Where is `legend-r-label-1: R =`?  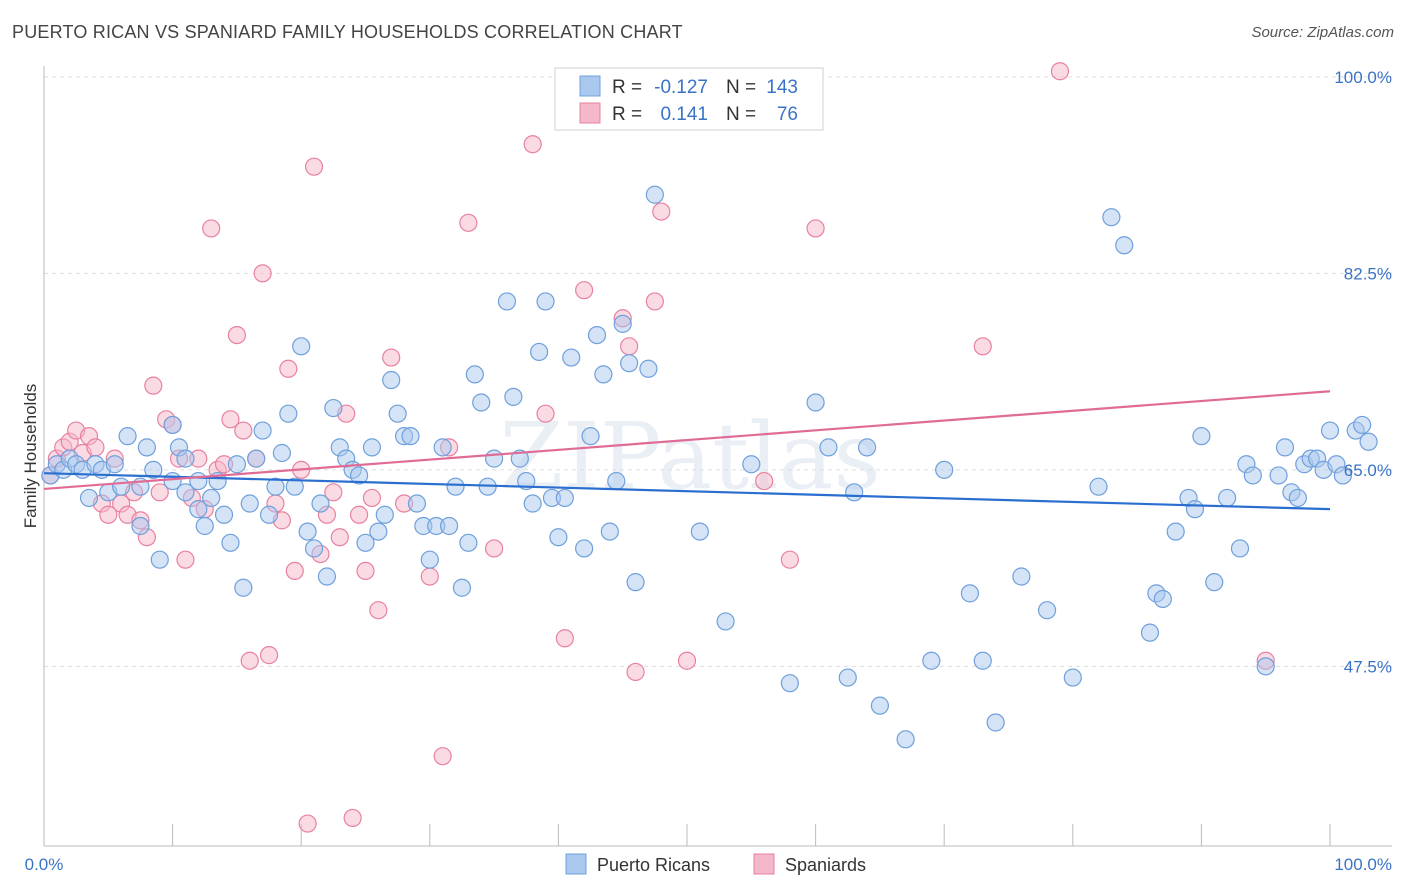 legend-r-label-1: R = is located at coordinates (627, 114).